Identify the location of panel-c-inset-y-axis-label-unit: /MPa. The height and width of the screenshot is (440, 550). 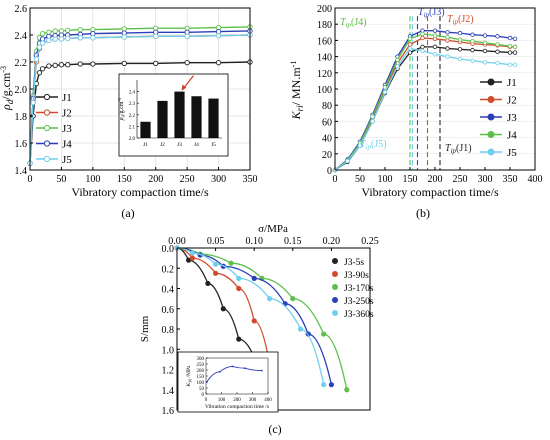
(189, 372).